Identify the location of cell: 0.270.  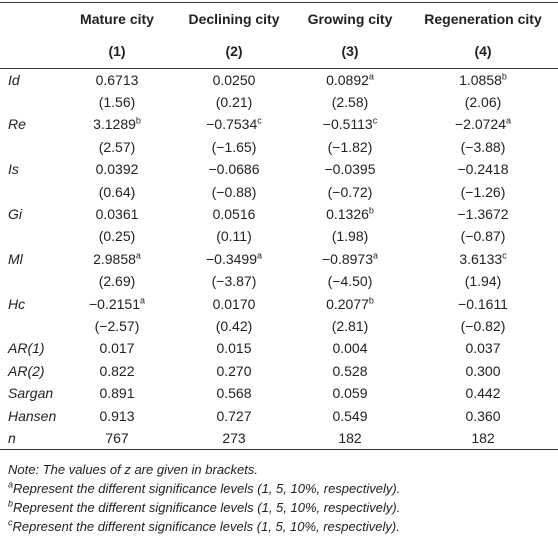
(234, 371).